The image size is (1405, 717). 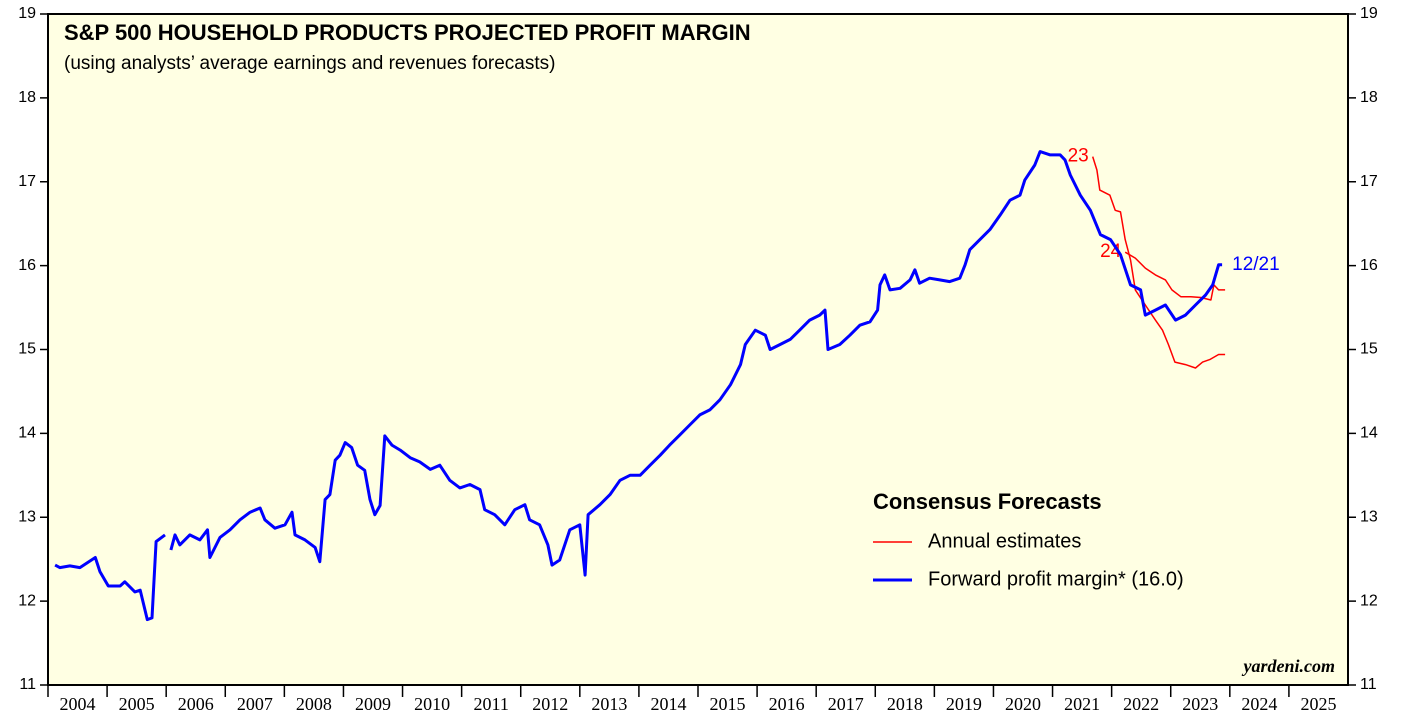 I want to click on y2-tick-label: 18, so click(x=1369, y=97).